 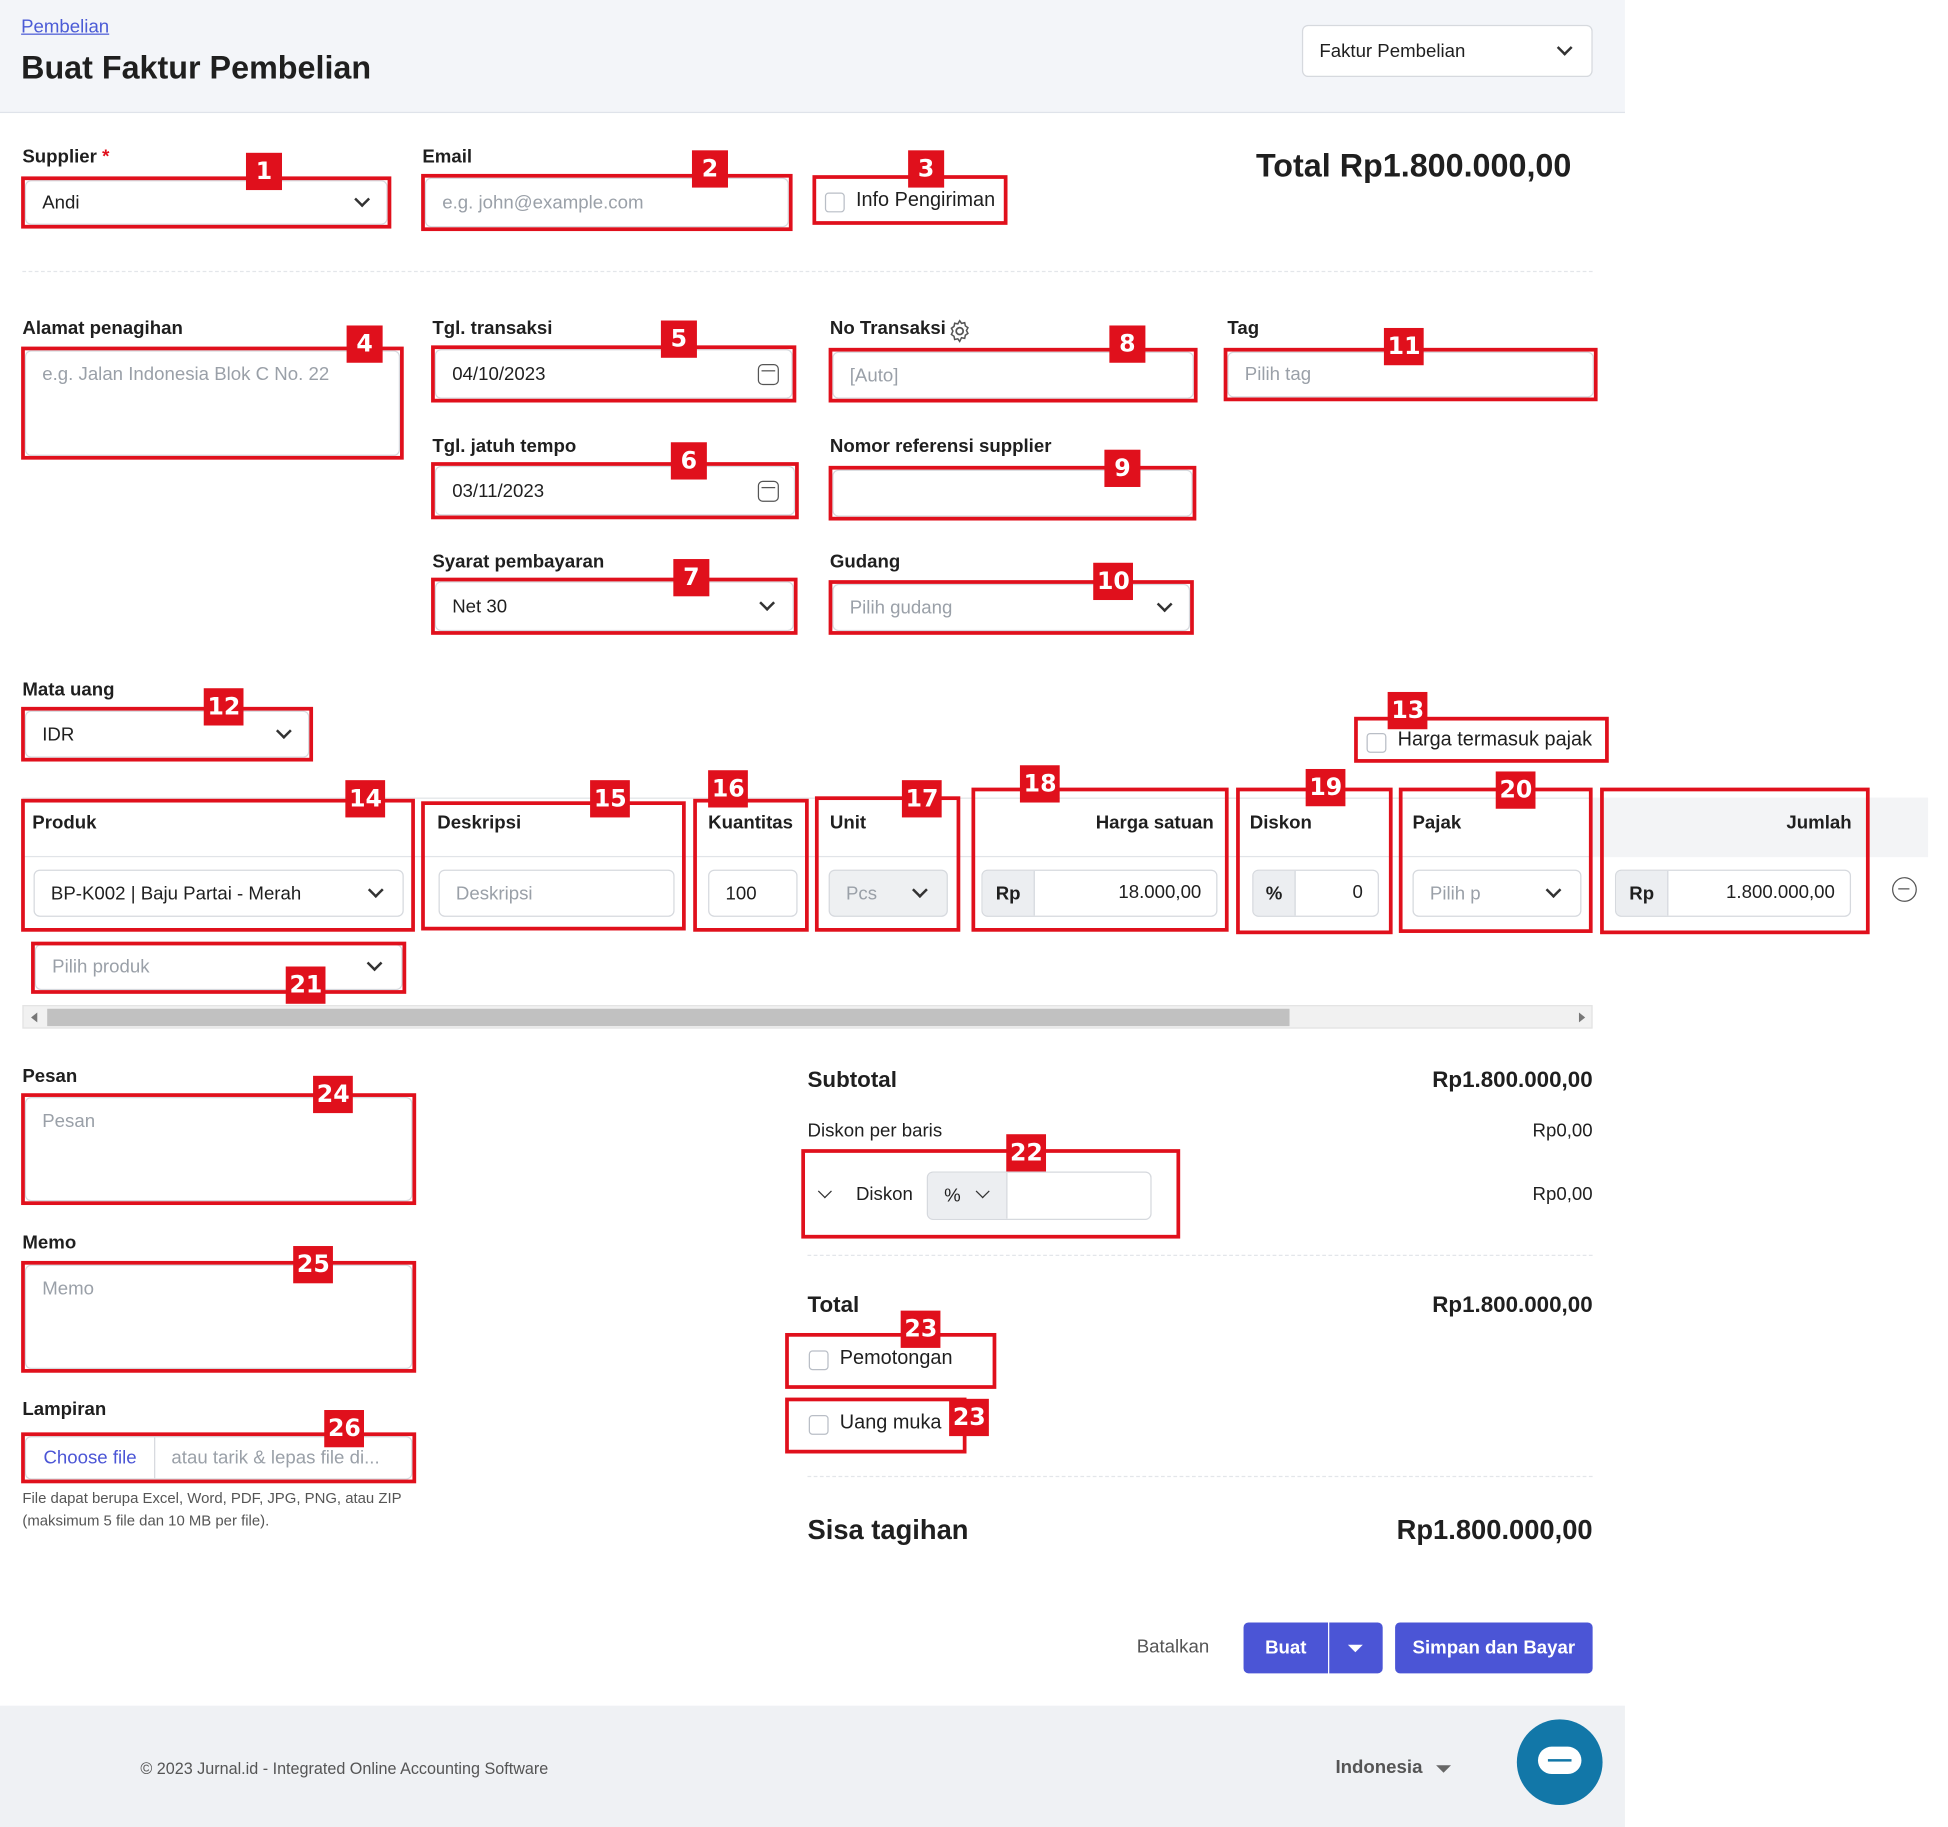 What do you see at coordinates (1122, 468) in the screenshot?
I see `annotation-badge: 9` at bounding box center [1122, 468].